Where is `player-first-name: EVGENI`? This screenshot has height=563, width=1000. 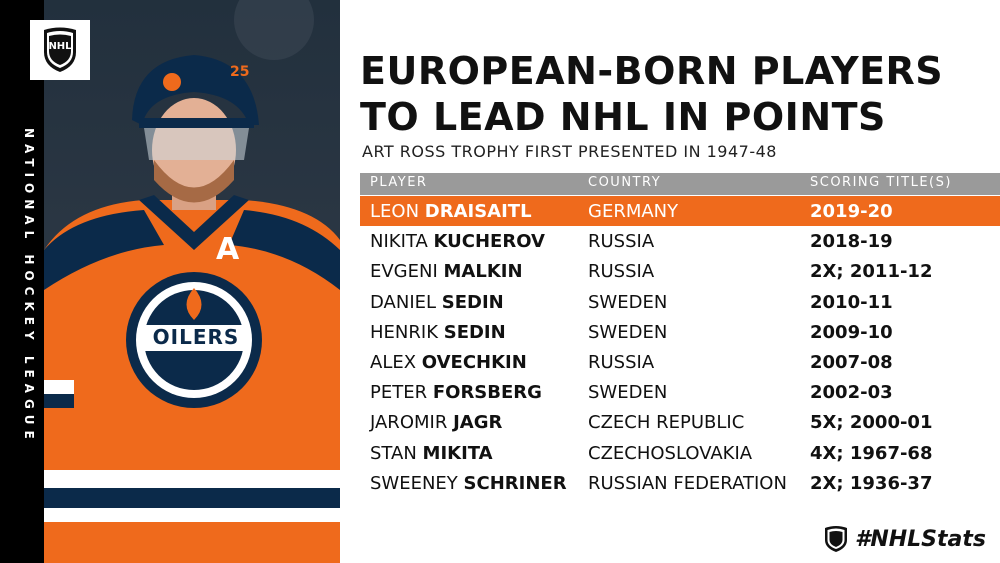 player-first-name: EVGENI is located at coordinates (404, 272).